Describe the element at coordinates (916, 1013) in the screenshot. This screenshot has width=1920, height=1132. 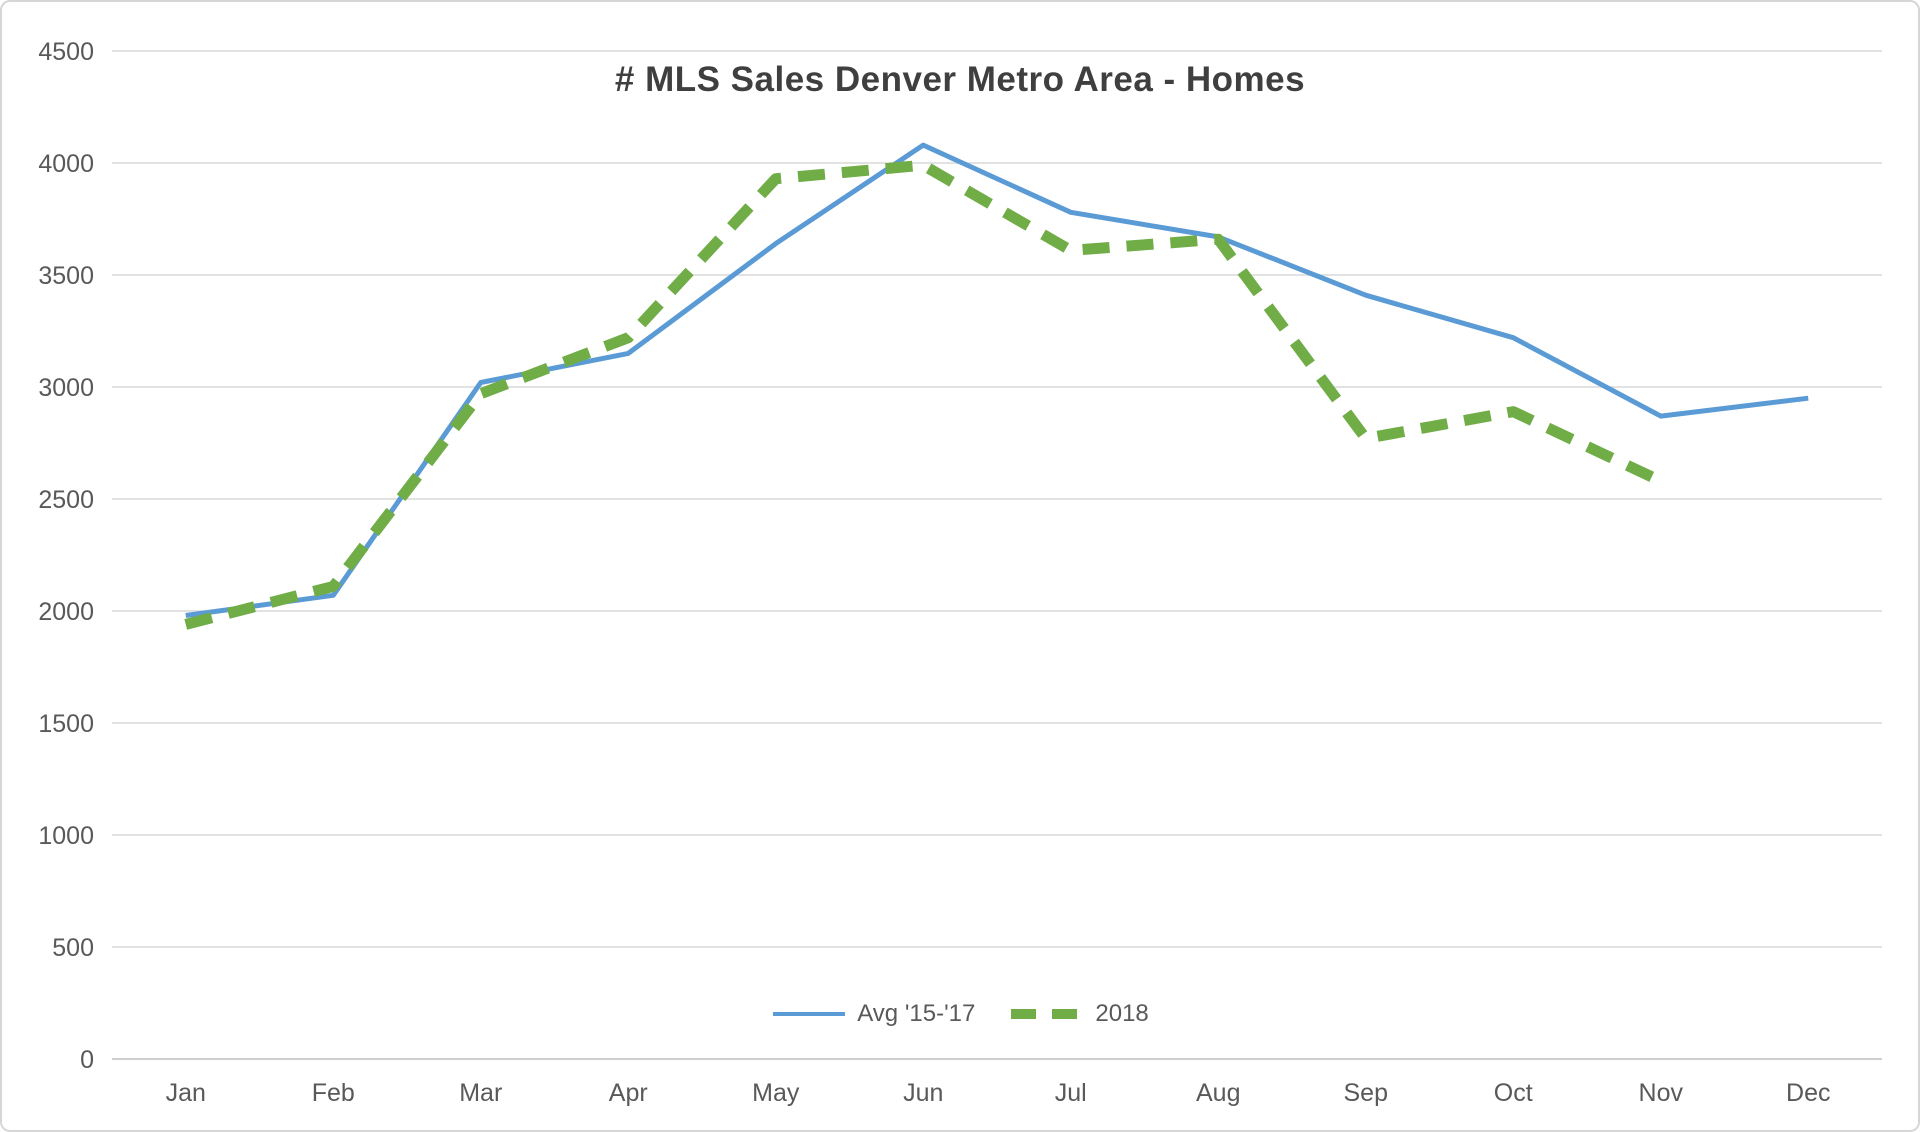
I see `legend-label-avg-15-17: Avg '15-'17` at that location.